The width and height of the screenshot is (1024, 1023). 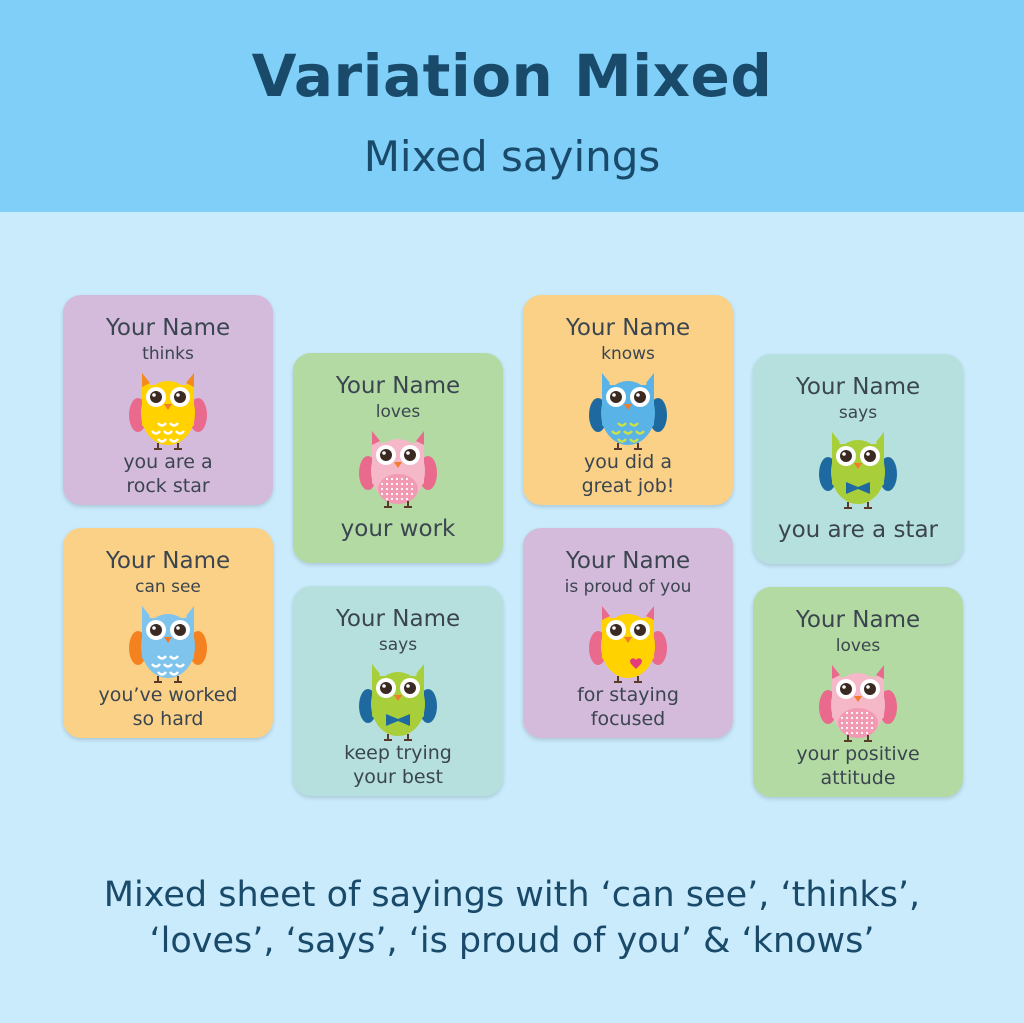 What do you see at coordinates (168, 719) in the screenshot?
I see `saying-line: so hard` at bounding box center [168, 719].